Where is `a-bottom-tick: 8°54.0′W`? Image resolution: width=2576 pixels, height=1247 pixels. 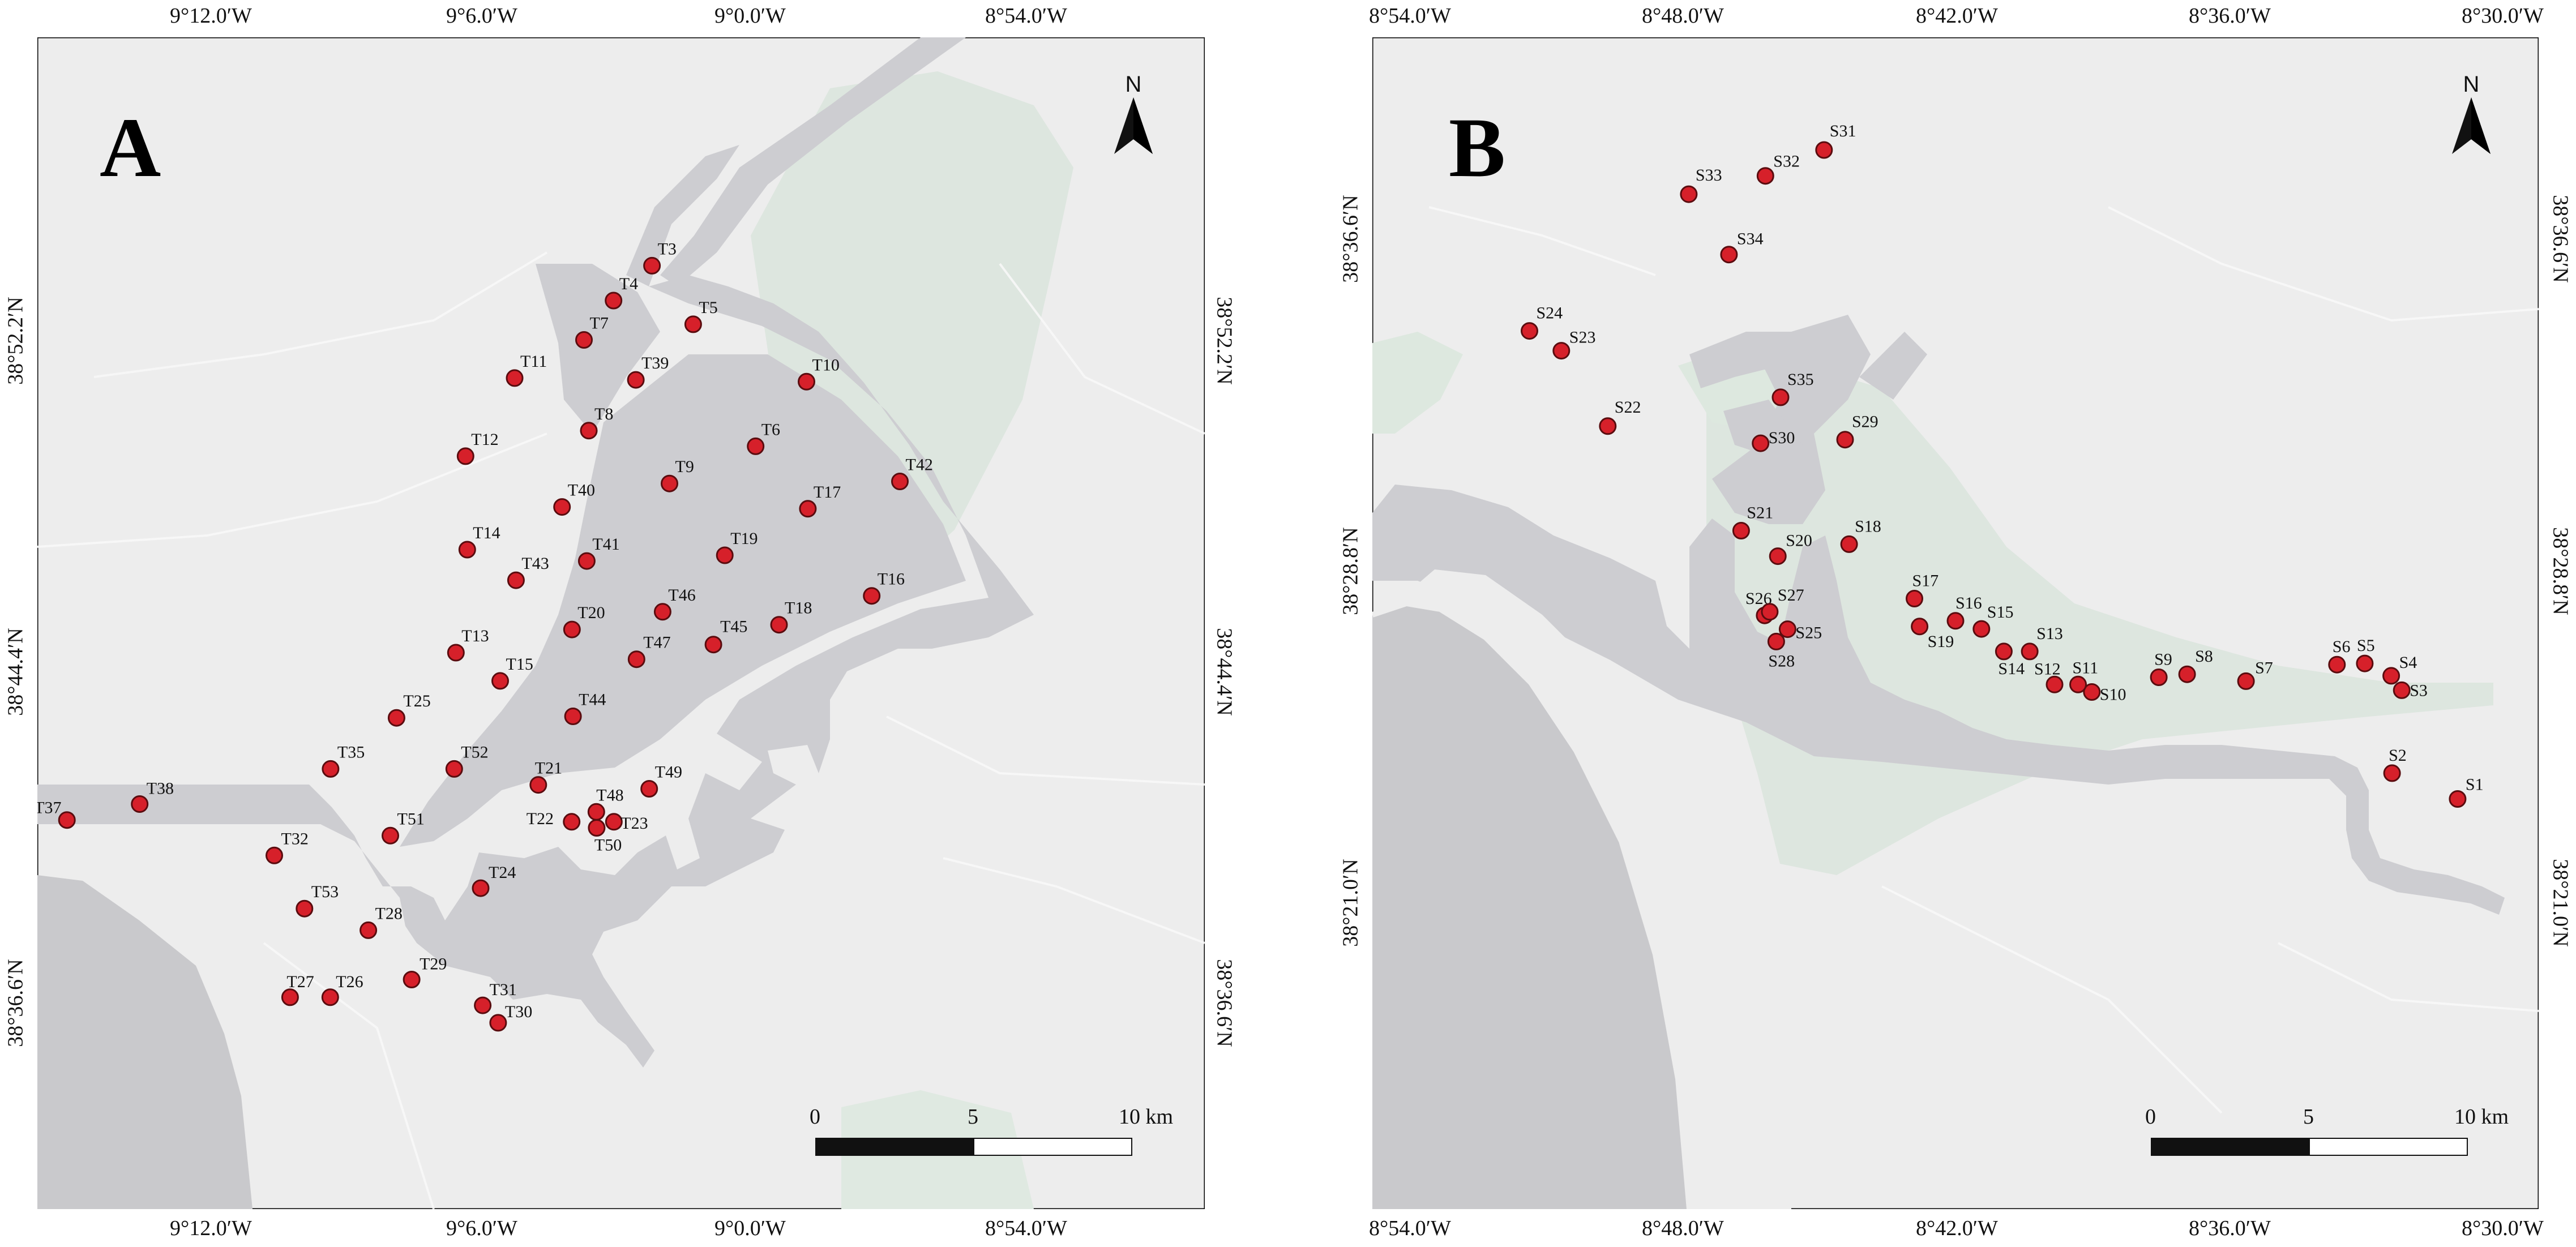 a-bottom-tick: 8°54.0′W is located at coordinates (1026, 1228).